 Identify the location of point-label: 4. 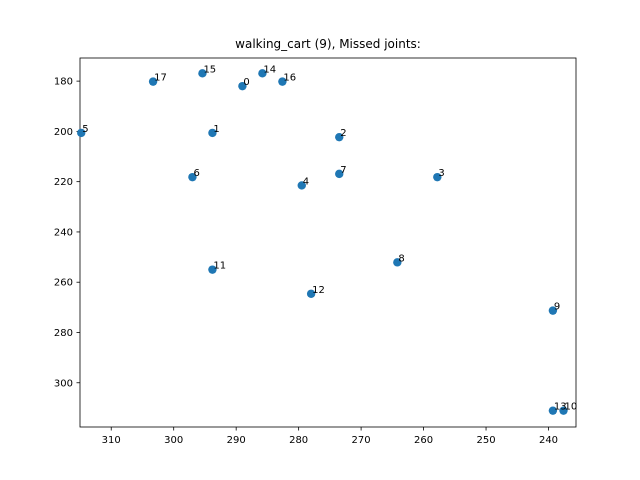
(306, 181).